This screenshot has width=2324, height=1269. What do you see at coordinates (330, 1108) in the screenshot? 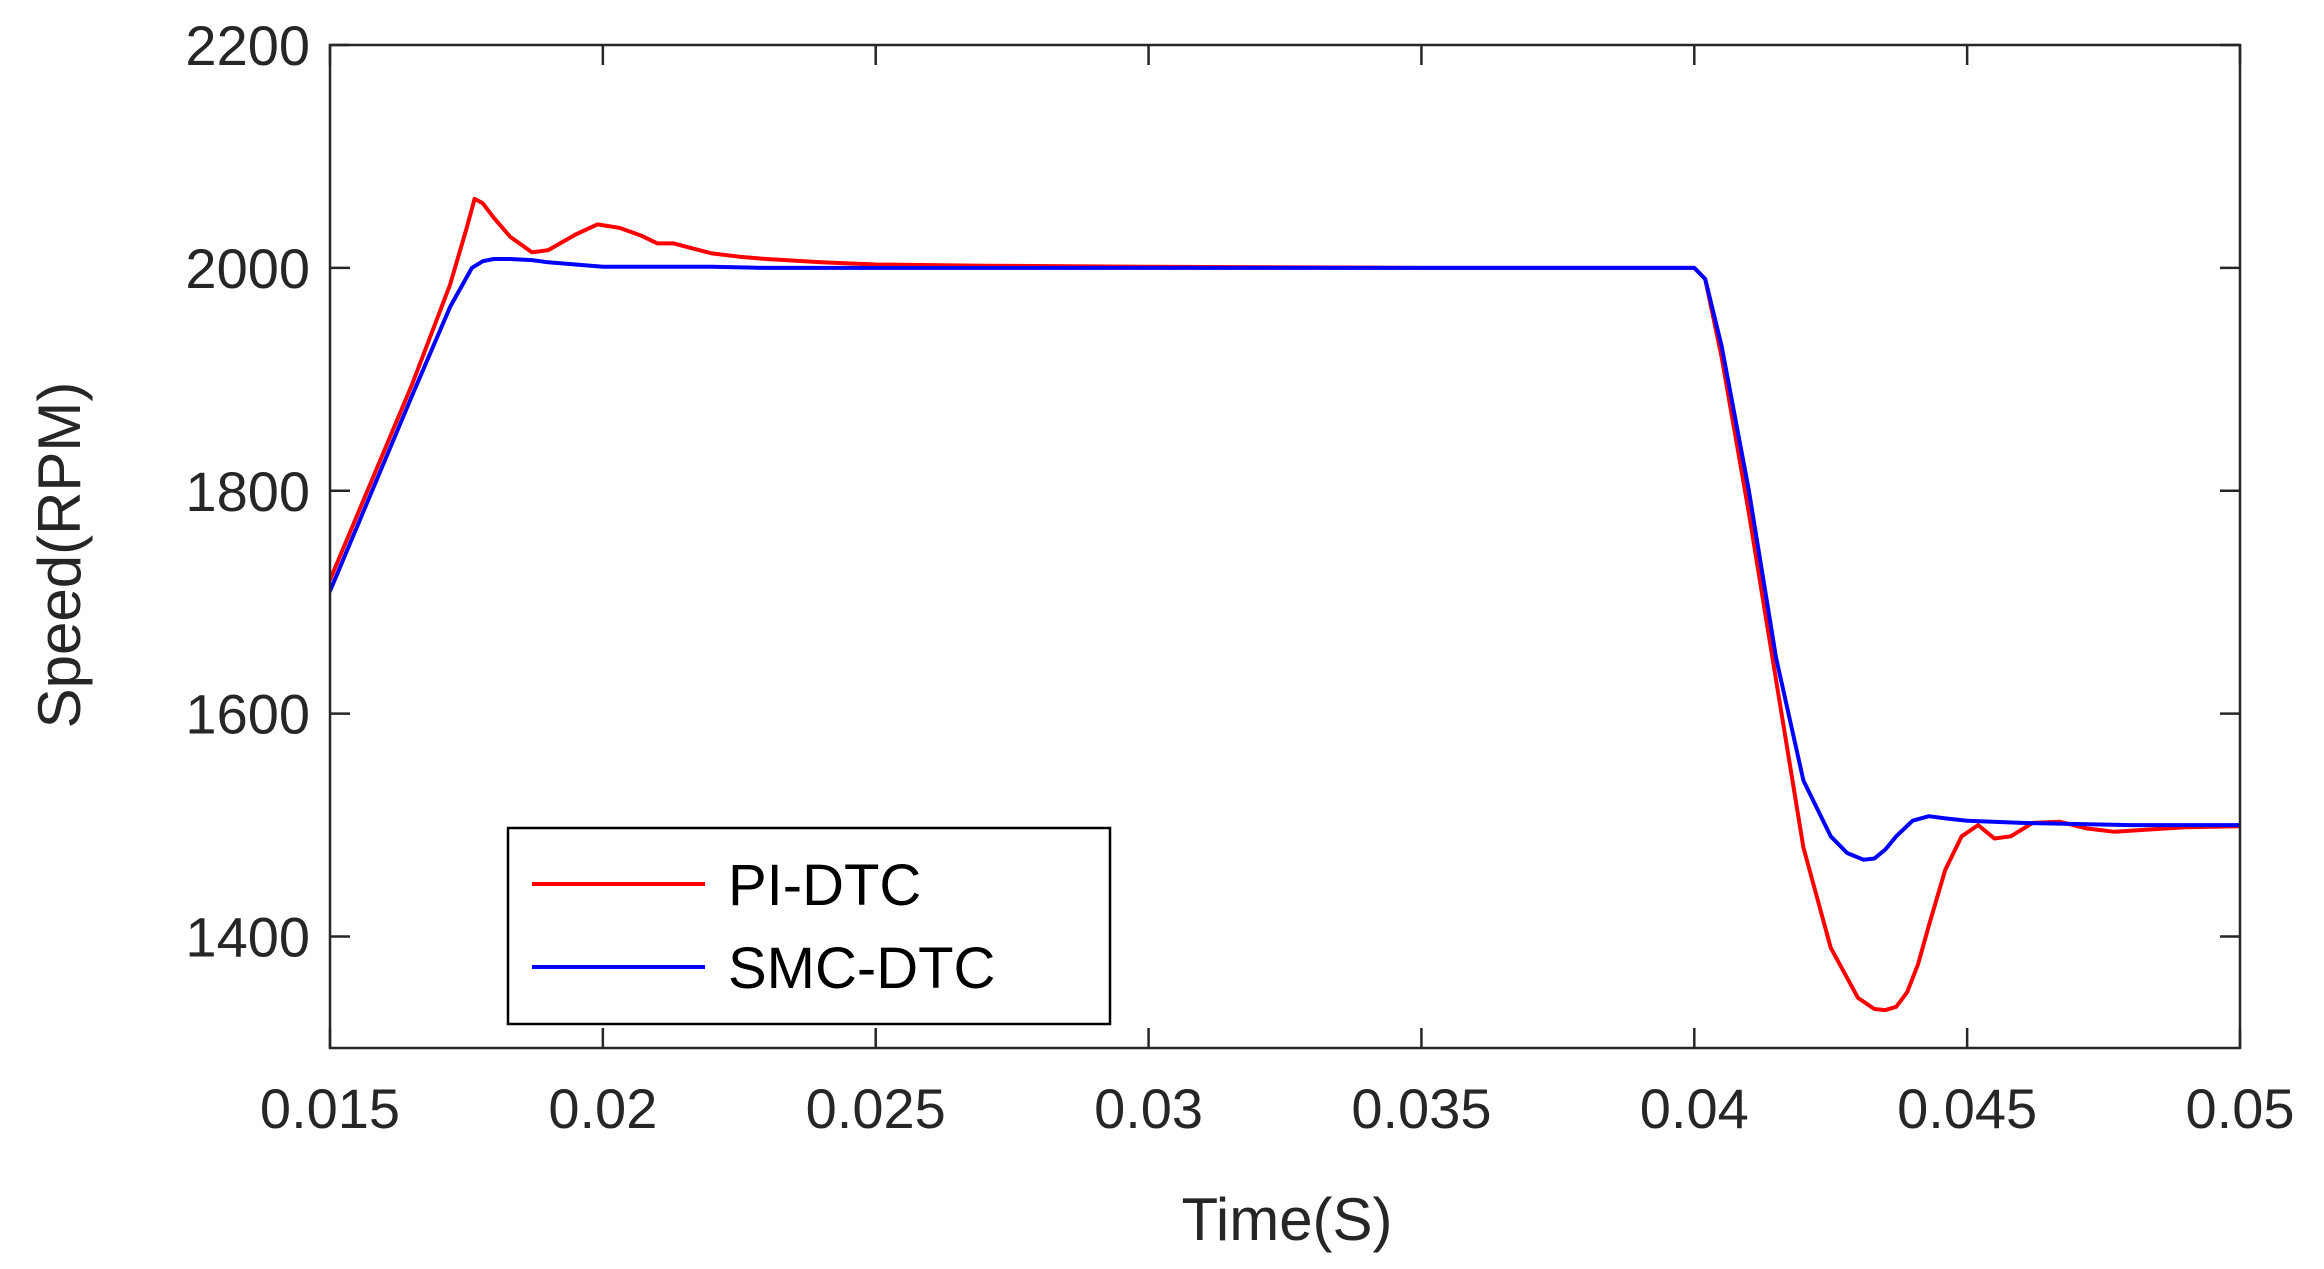
I see `x-tick-label: 0.015` at bounding box center [330, 1108].